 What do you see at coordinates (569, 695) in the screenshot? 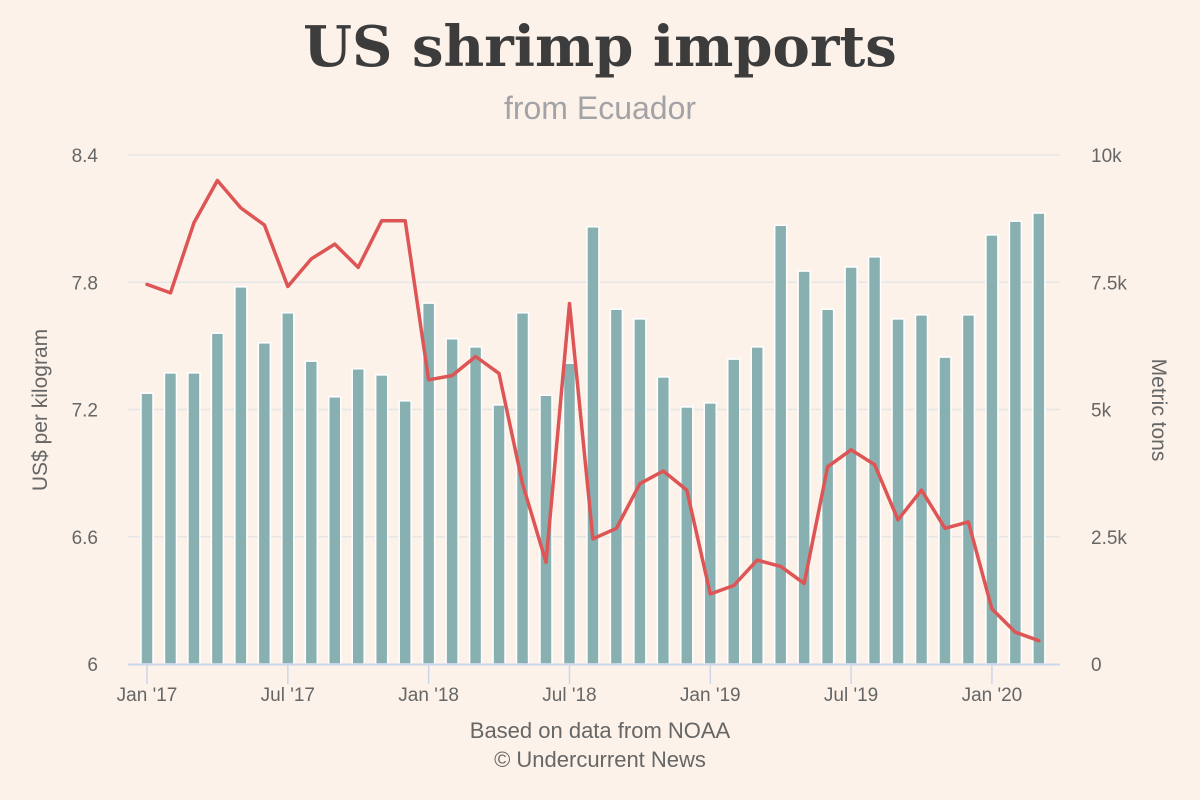
I see `x-tick-label: Jul '18` at bounding box center [569, 695].